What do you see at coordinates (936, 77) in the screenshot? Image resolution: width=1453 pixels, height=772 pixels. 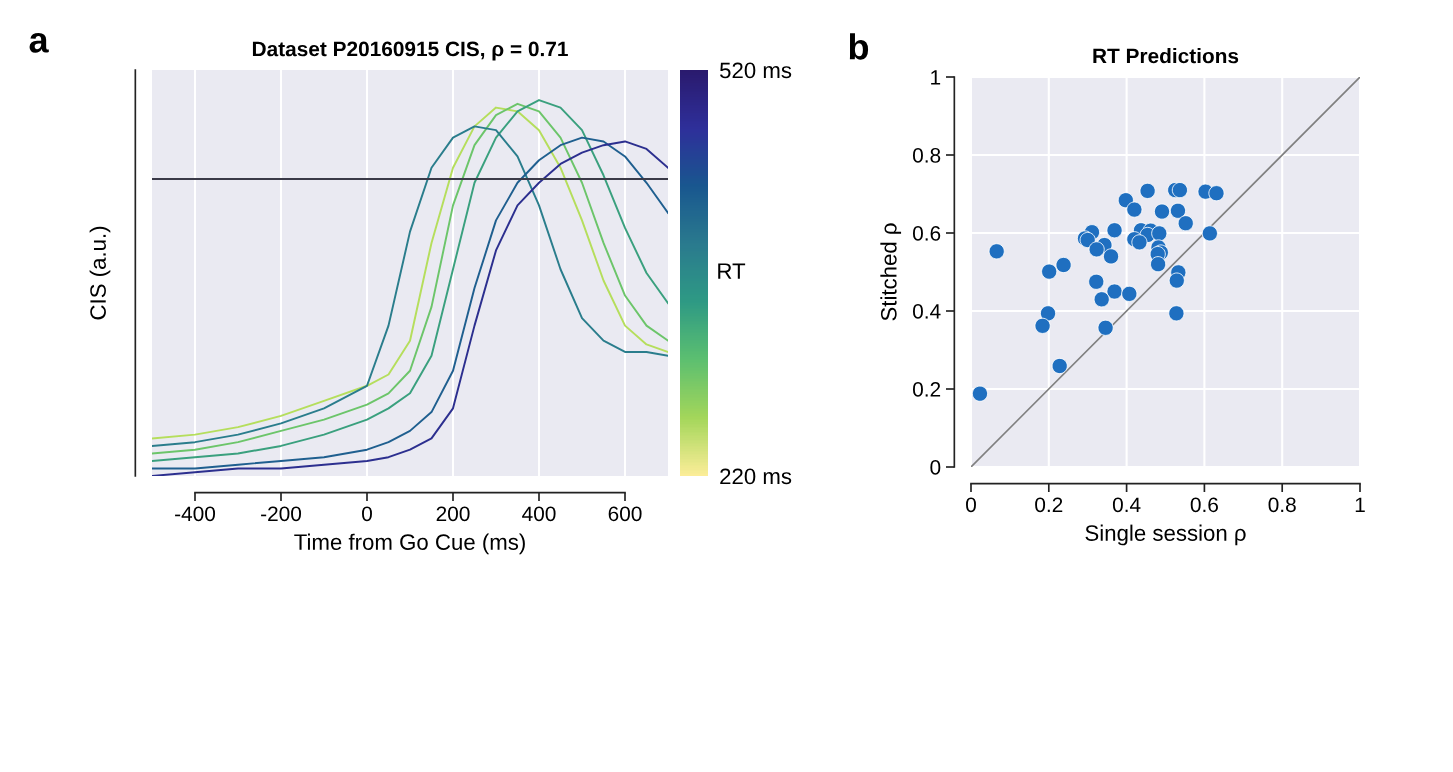 I see `y-tick-label: 1` at bounding box center [936, 77].